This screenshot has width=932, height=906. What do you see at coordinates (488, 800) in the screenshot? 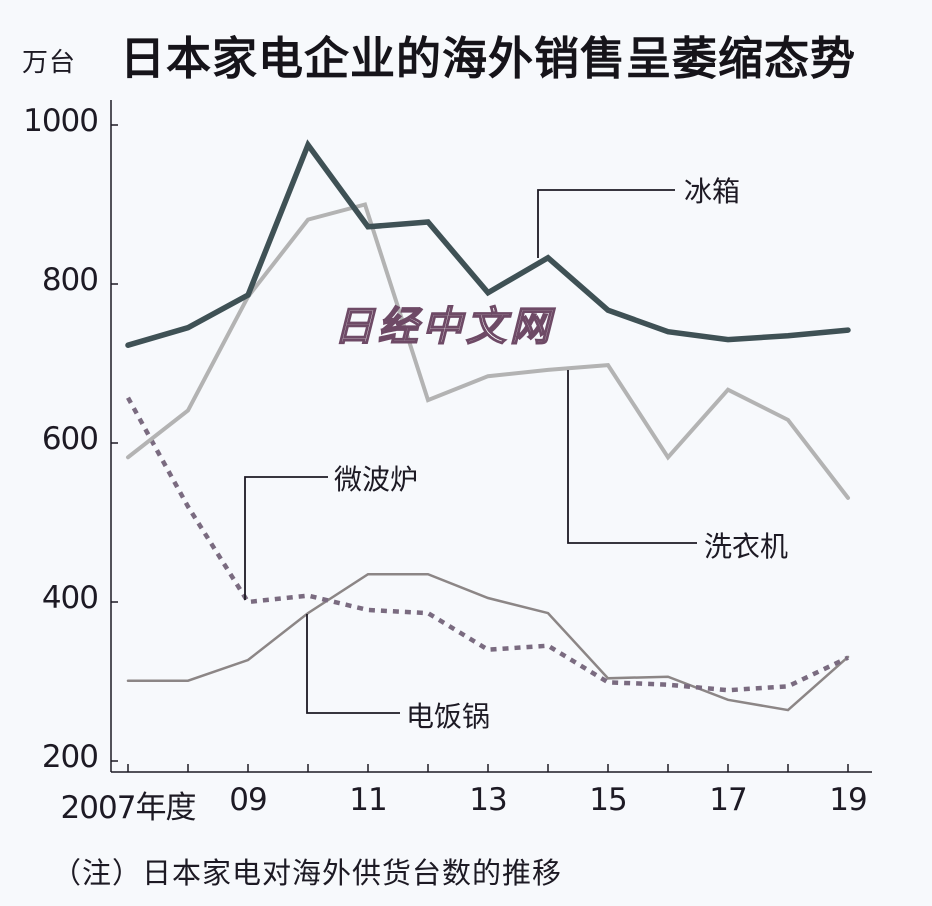
I see `x-tick-label: 13` at bounding box center [488, 800].